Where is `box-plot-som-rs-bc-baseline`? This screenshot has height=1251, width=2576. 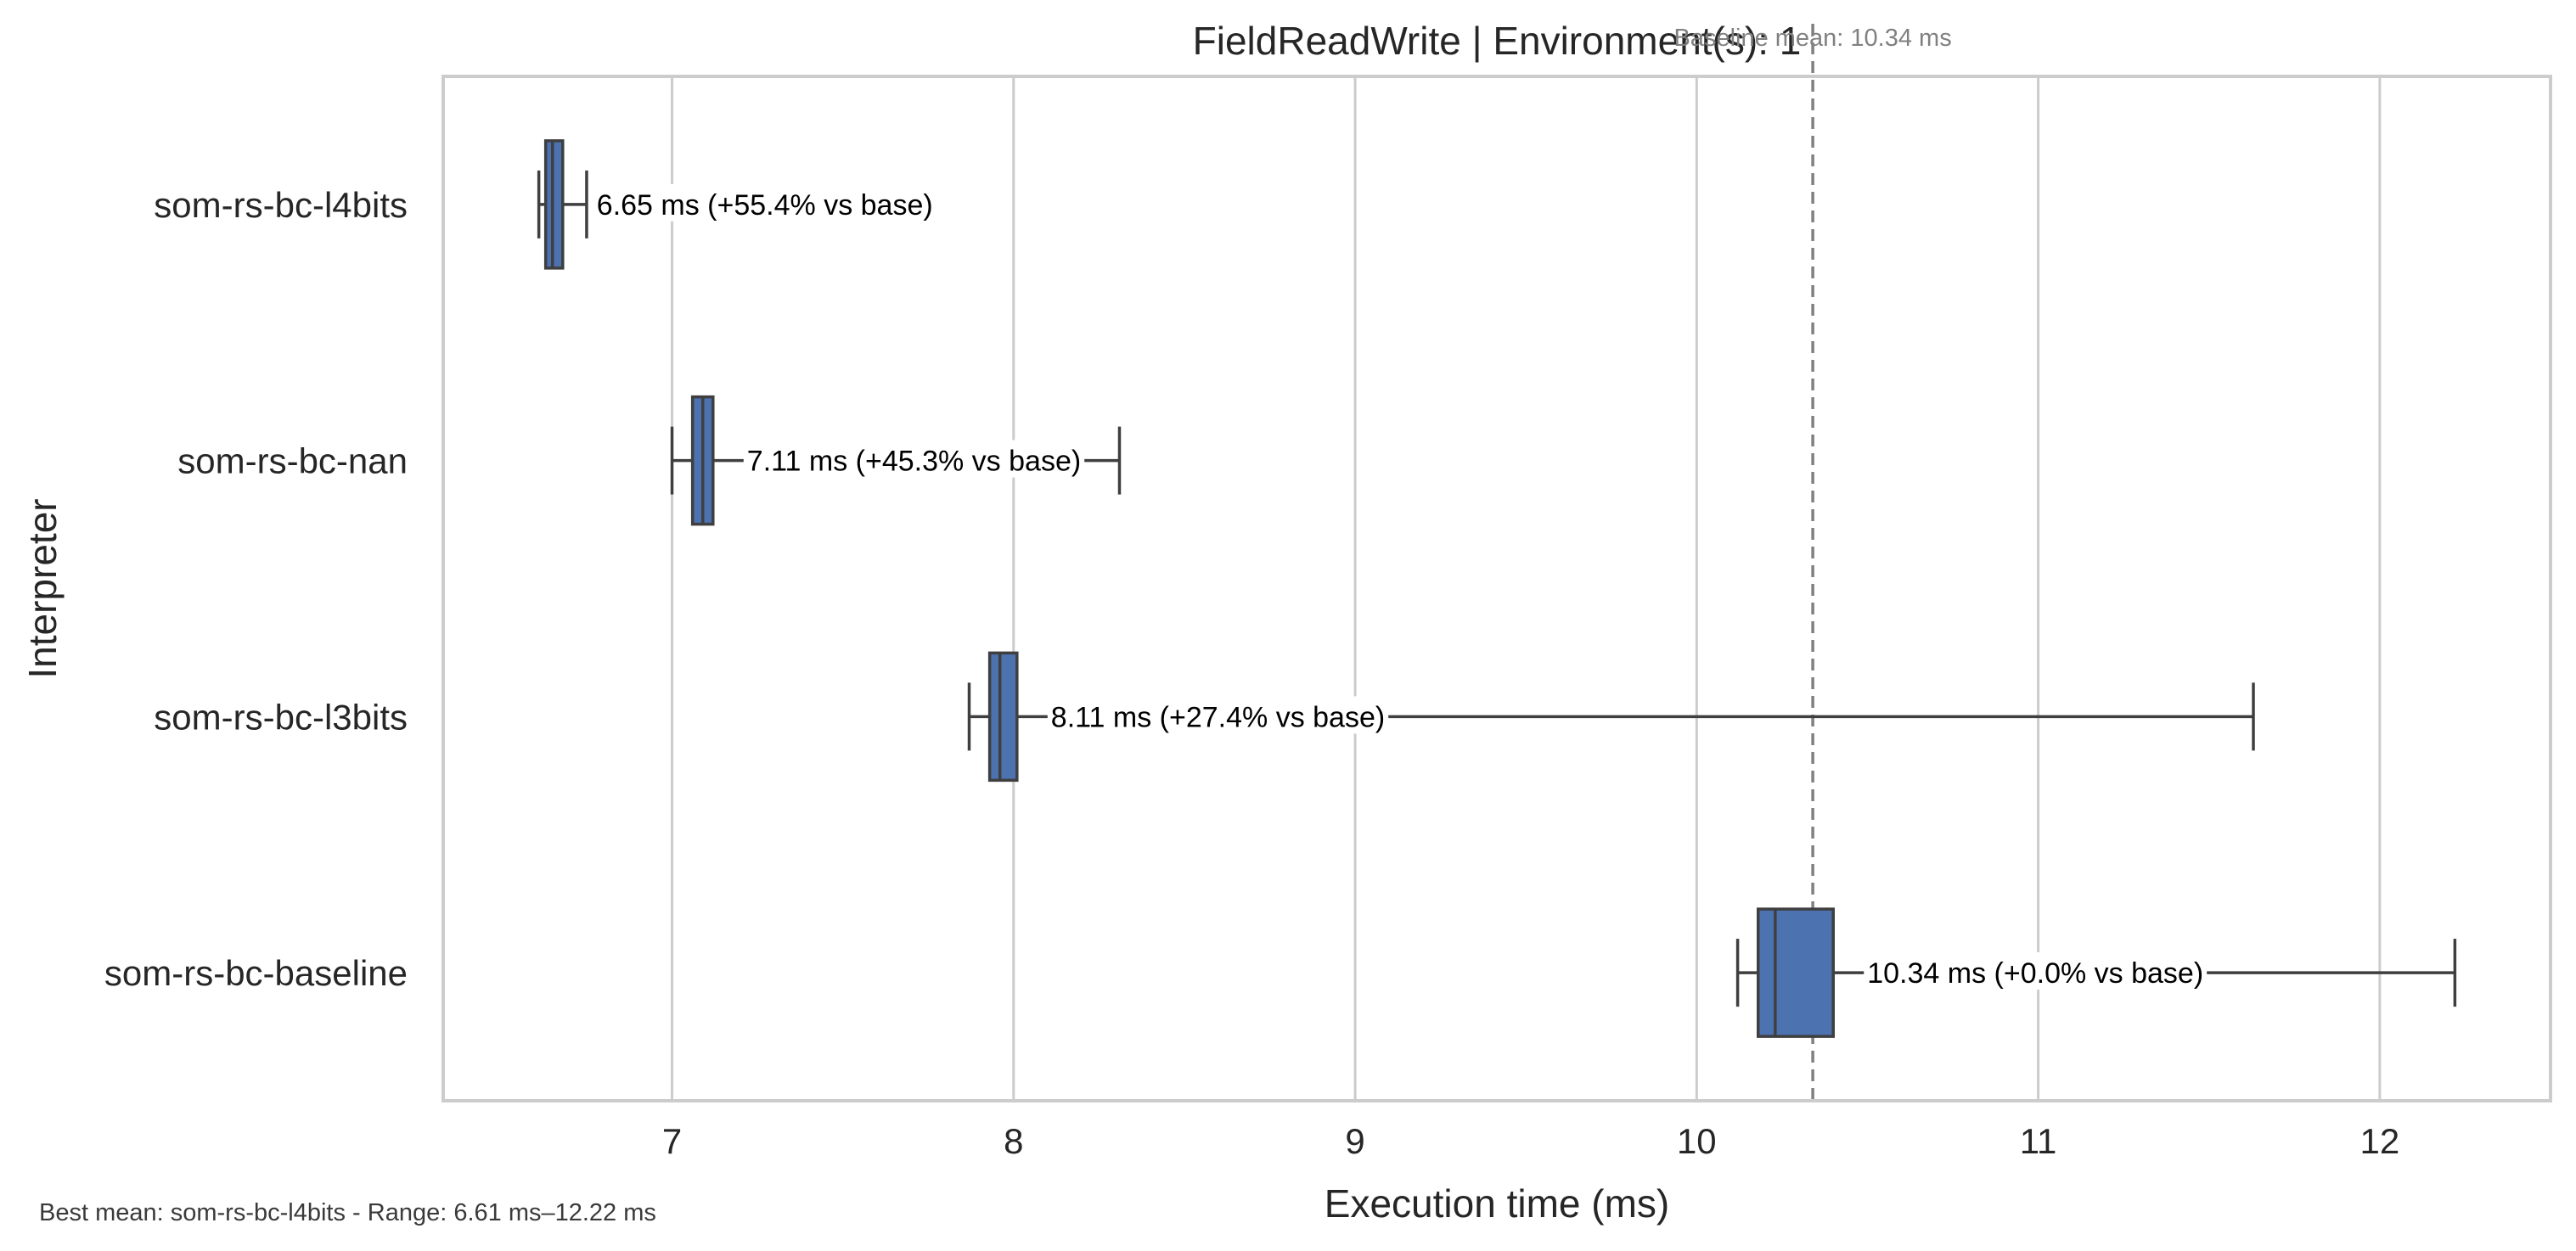
box-plot-som-rs-bc-baseline is located at coordinates (2096, 972).